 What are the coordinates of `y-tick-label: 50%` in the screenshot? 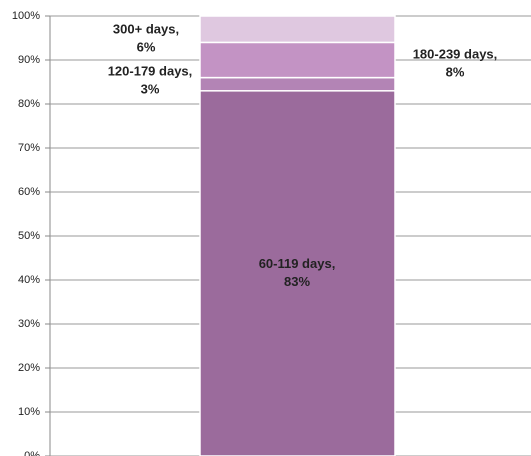 It's located at (29, 236).